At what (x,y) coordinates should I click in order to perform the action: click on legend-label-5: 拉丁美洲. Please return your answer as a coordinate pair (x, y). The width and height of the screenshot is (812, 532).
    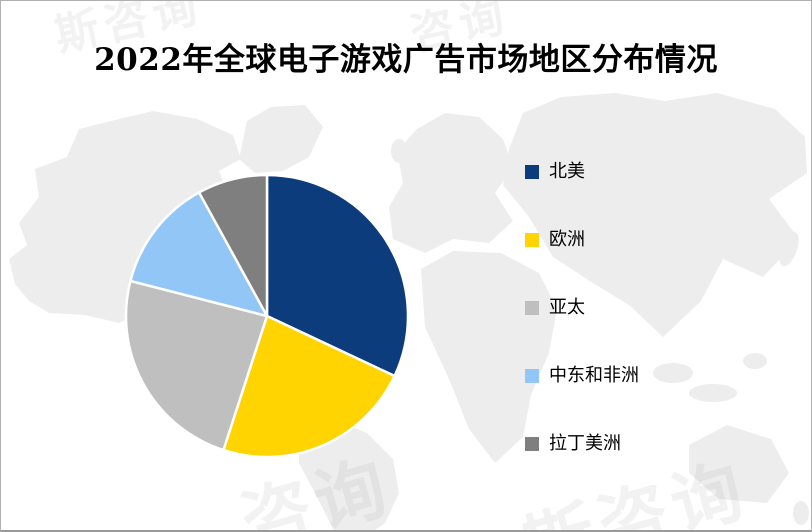
    Looking at the image, I should click on (585, 443).